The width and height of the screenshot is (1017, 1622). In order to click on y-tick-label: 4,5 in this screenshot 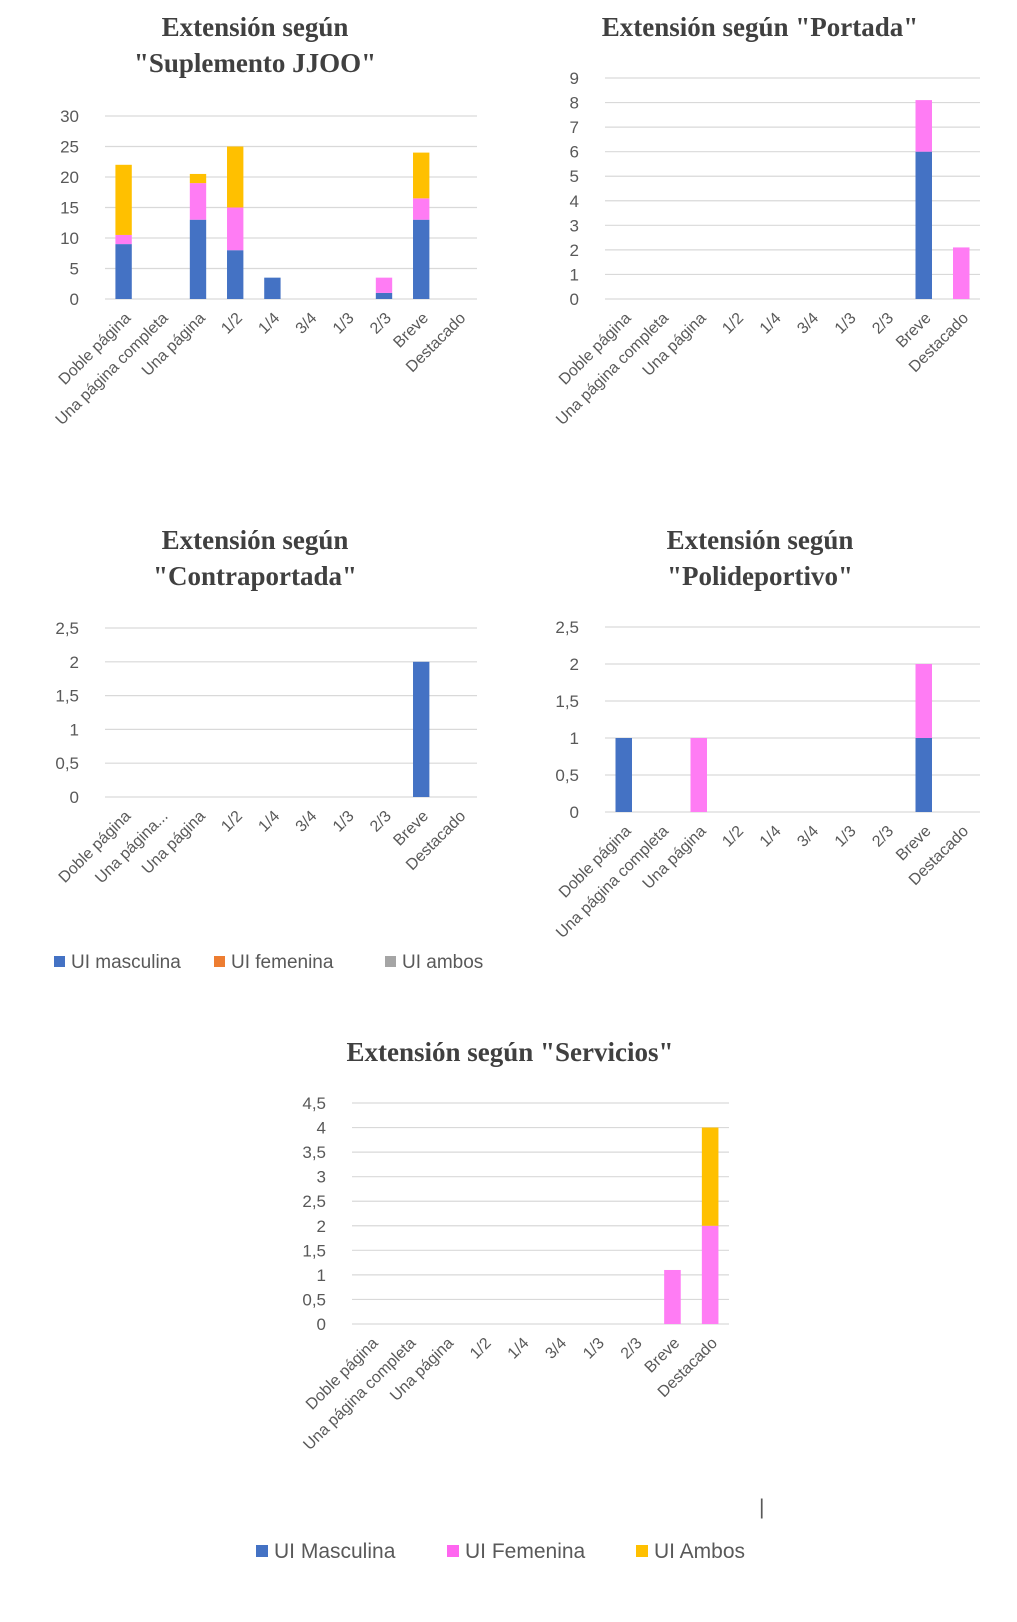, I will do `click(314, 1103)`.